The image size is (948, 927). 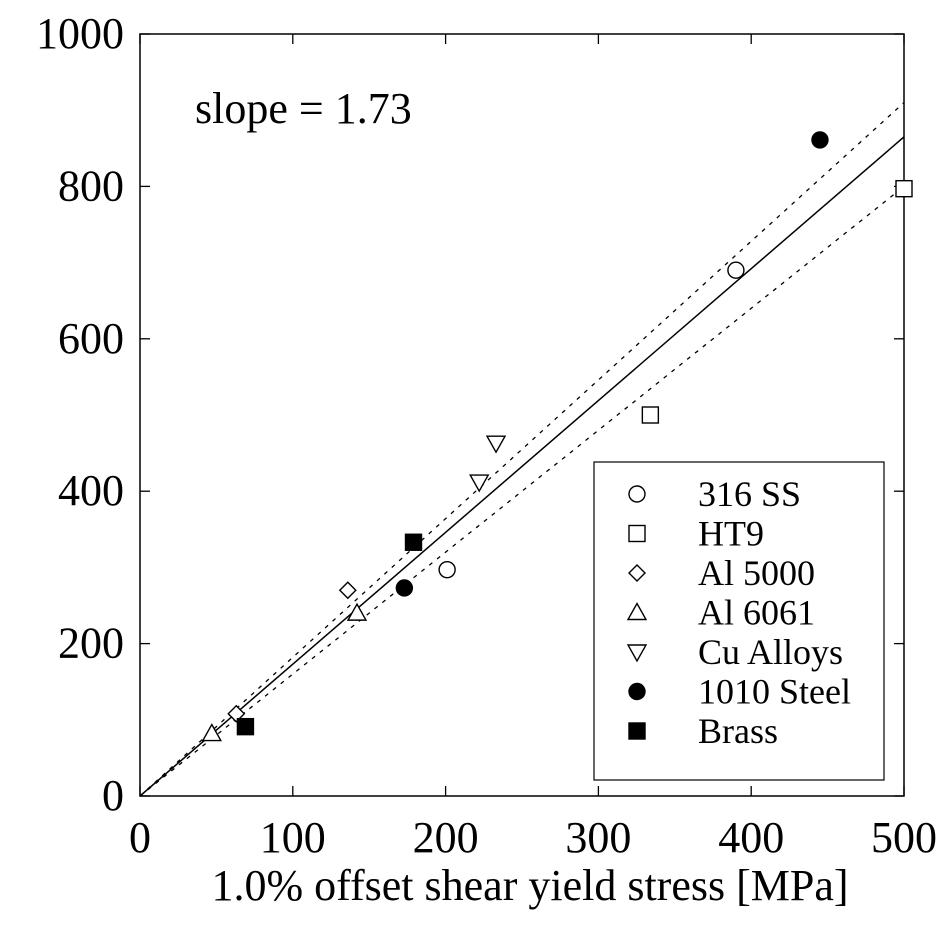 What do you see at coordinates (731, 534) in the screenshot?
I see `legend-label-ht9: HT9` at bounding box center [731, 534].